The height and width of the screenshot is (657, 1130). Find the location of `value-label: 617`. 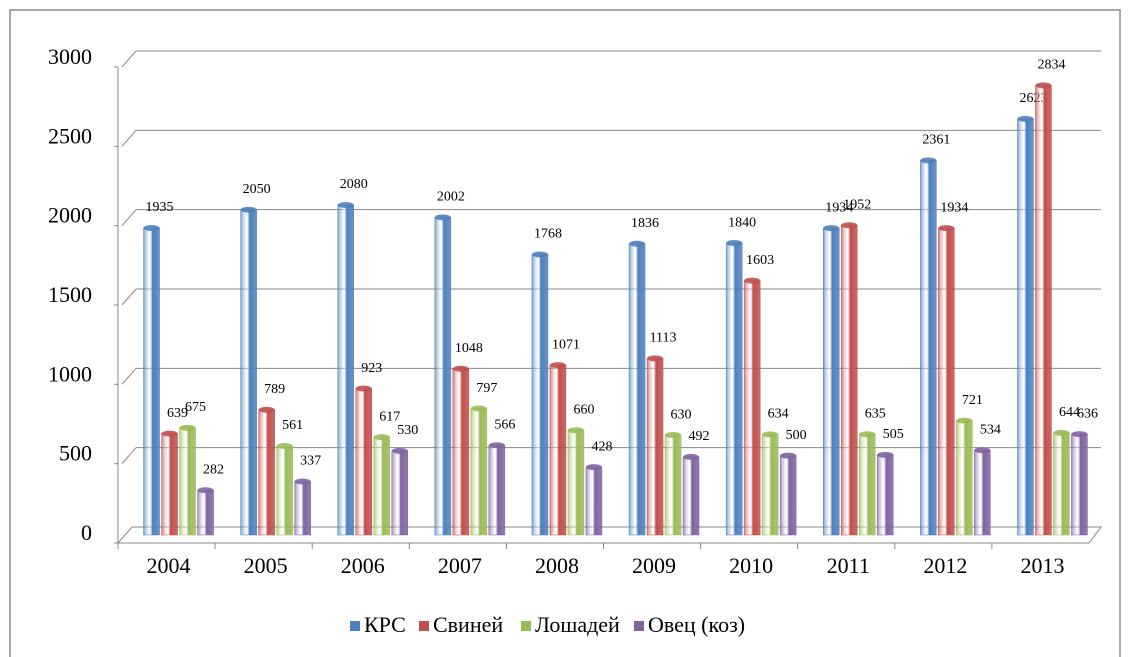

value-label: 617 is located at coordinates (389, 416).